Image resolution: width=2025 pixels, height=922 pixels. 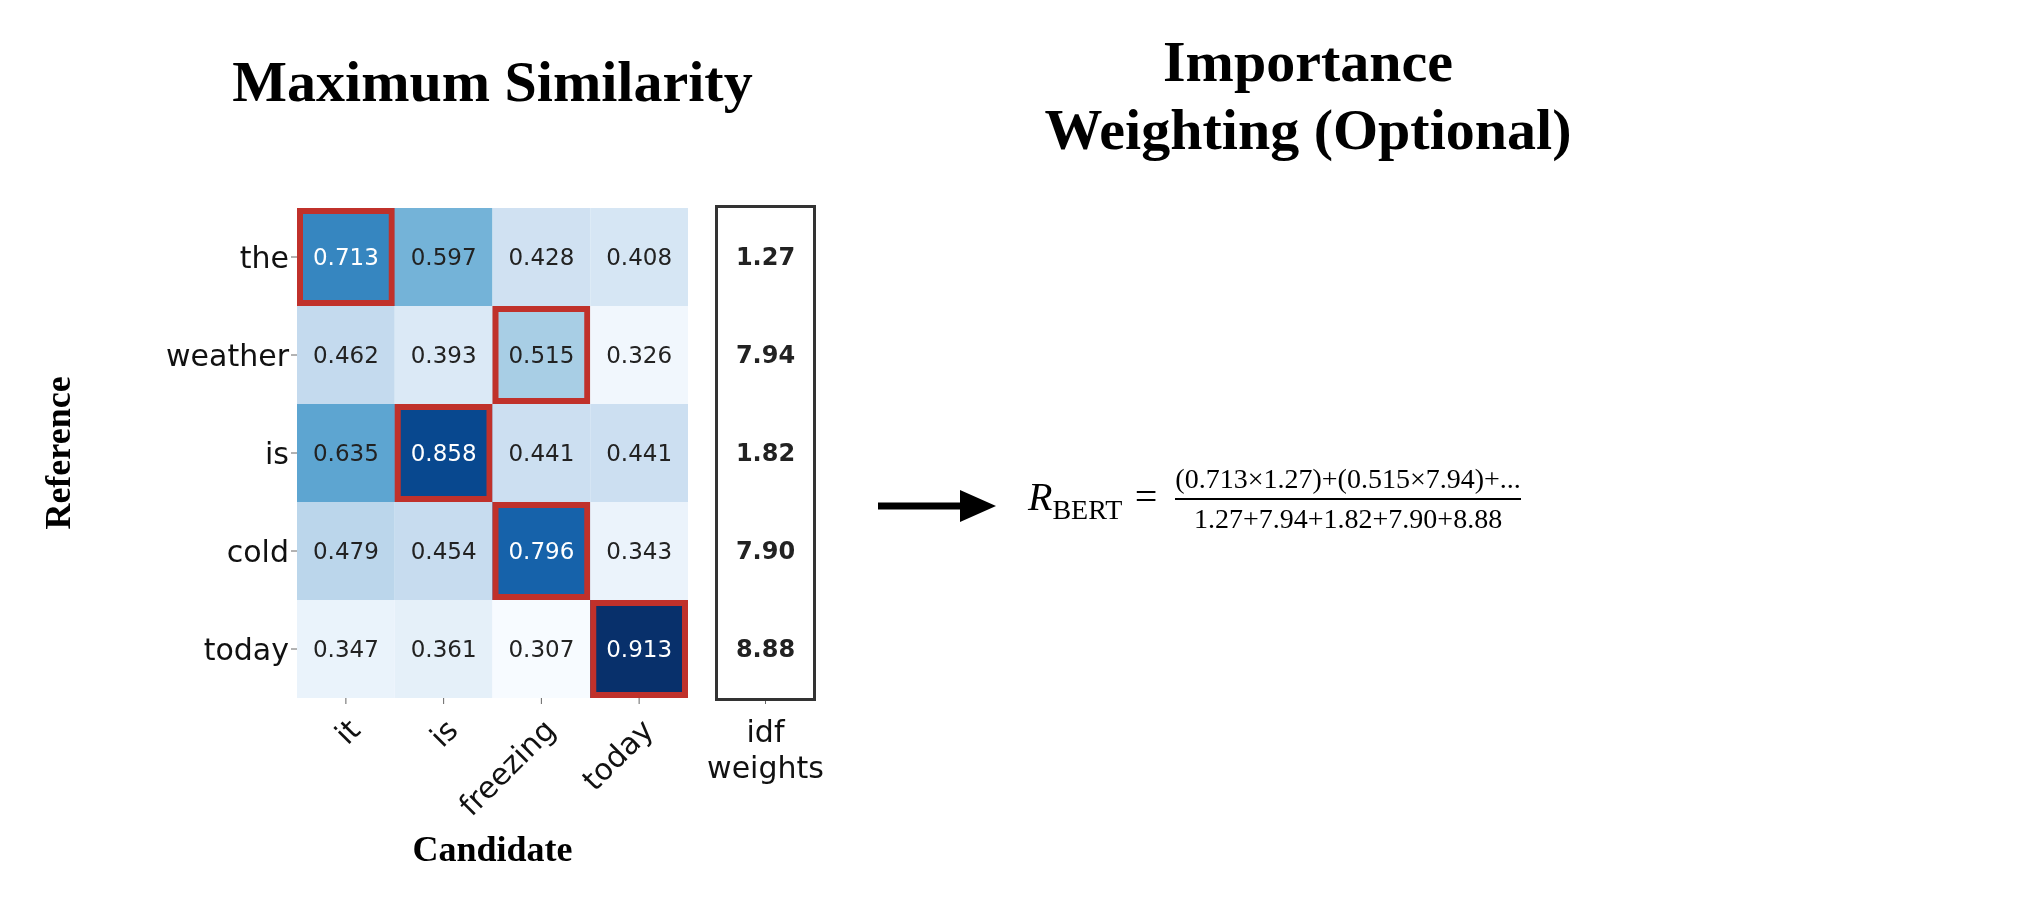 What do you see at coordinates (1094, 499) in the screenshot?
I see `text: R$_{BERT}$ =` at bounding box center [1094, 499].